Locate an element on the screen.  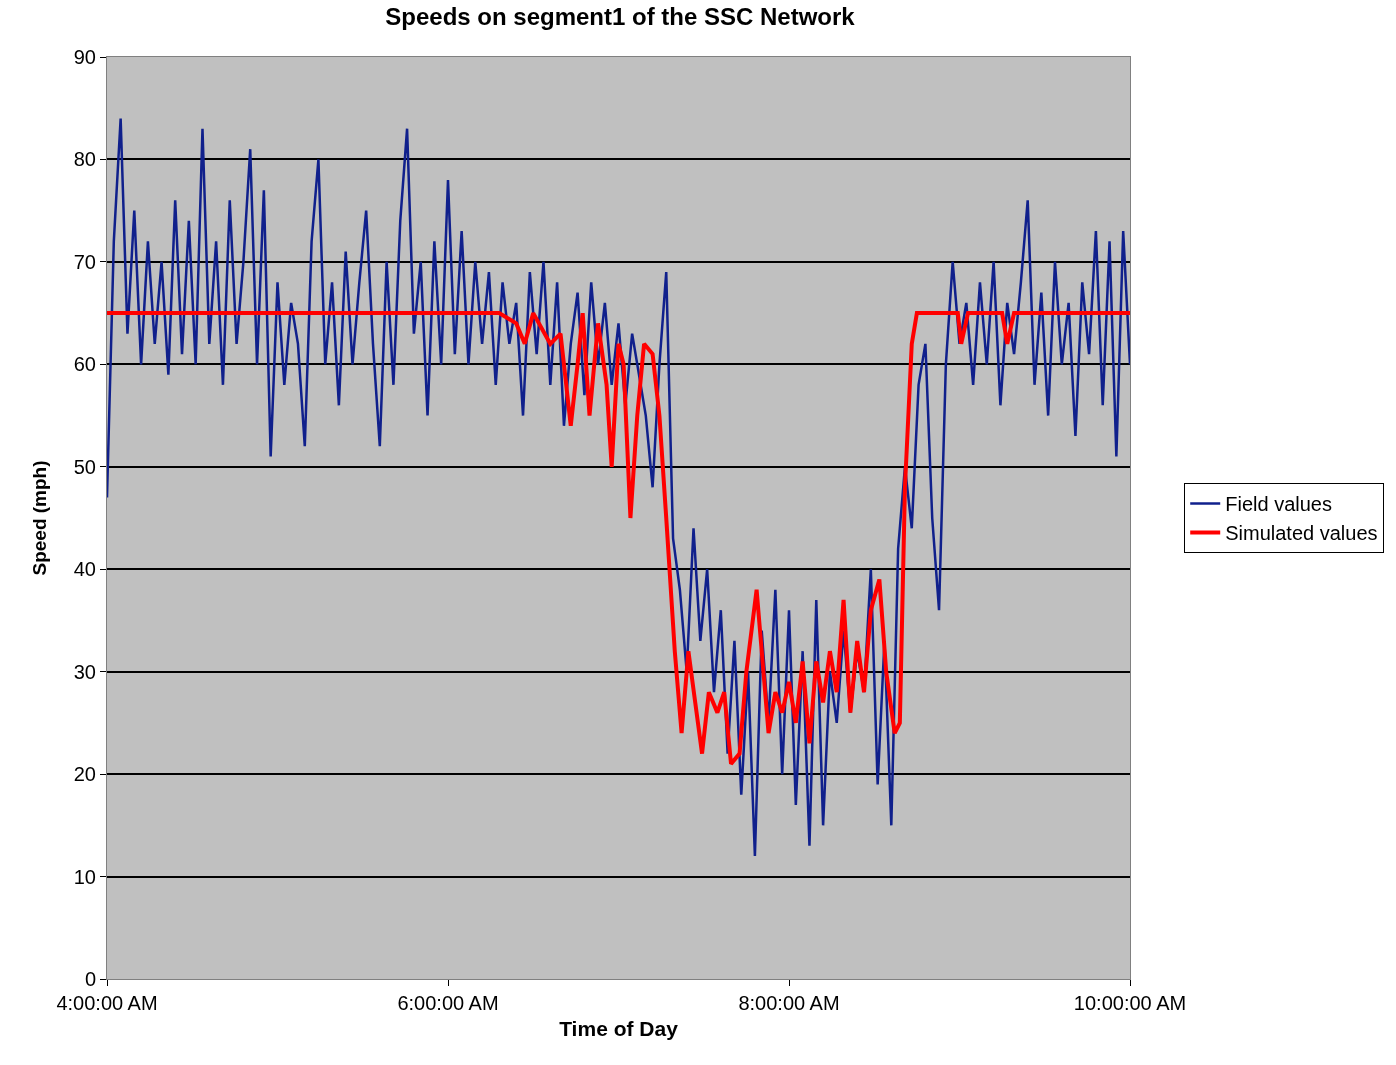
y-tick-label: 70 is located at coordinates (84, 261).